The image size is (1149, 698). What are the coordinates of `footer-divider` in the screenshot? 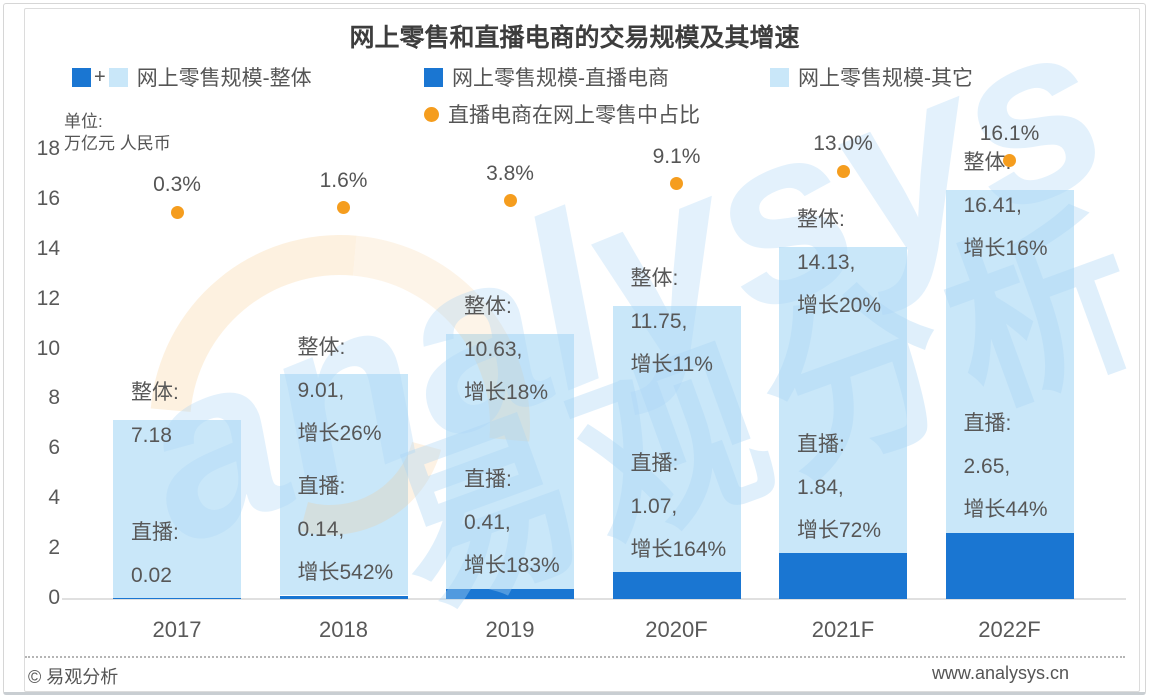 It's located at (575, 657).